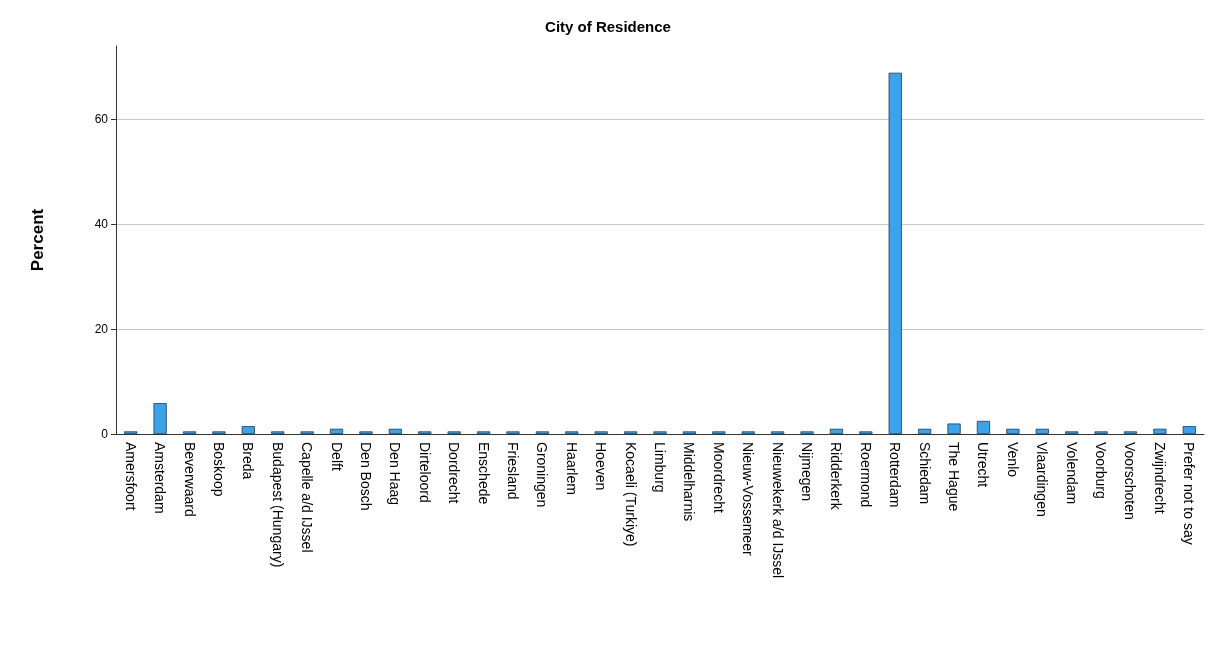 The width and height of the screenshot is (1216, 658). What do you see at coordinates (924, 473) in the screenshot?
I see `x-tick-label: Schiedam` at bounding box center [924, 473].